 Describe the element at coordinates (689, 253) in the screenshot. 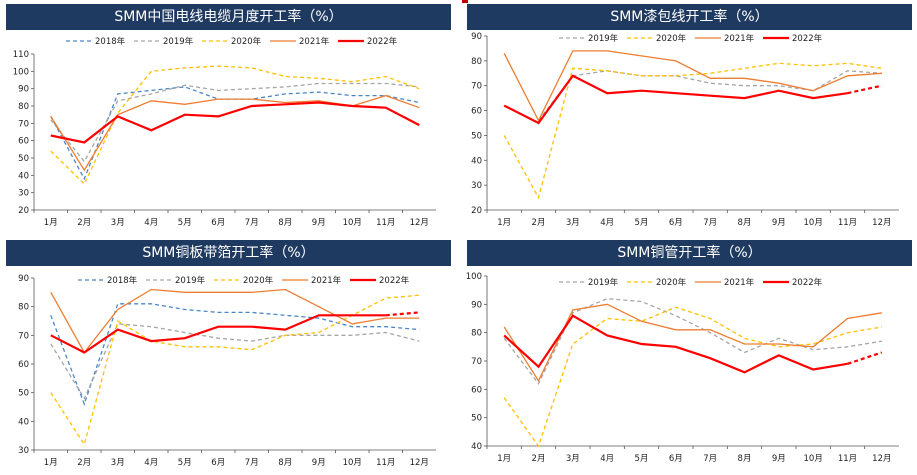

I see `chart-title-4: SMM铜管开工率（%）` at that location.